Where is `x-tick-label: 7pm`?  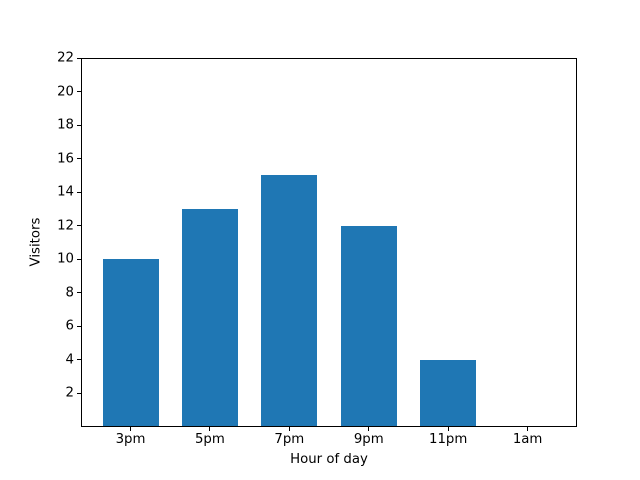
x-tick-label: 7pm is located at coordinates (289, 439).